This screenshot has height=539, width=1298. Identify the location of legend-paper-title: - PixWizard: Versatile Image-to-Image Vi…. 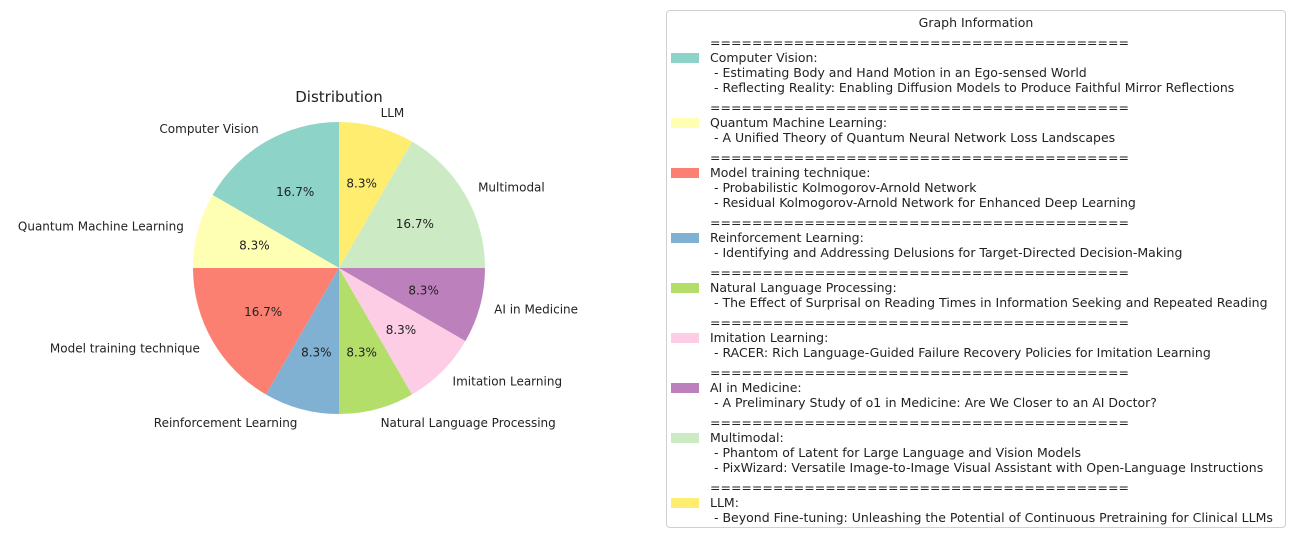
(987, 467).